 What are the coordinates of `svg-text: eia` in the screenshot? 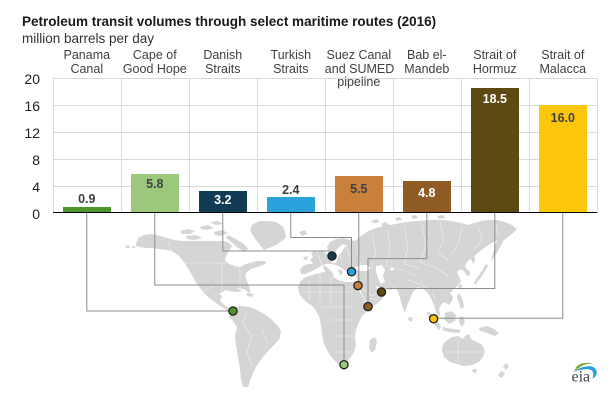 It's located at (581, 377).